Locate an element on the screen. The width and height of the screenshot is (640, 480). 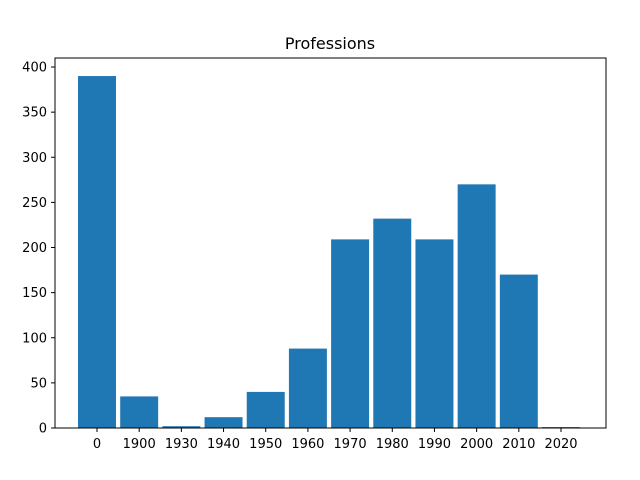
x-tick-label: 1940 is located at coordinates (223, 444).